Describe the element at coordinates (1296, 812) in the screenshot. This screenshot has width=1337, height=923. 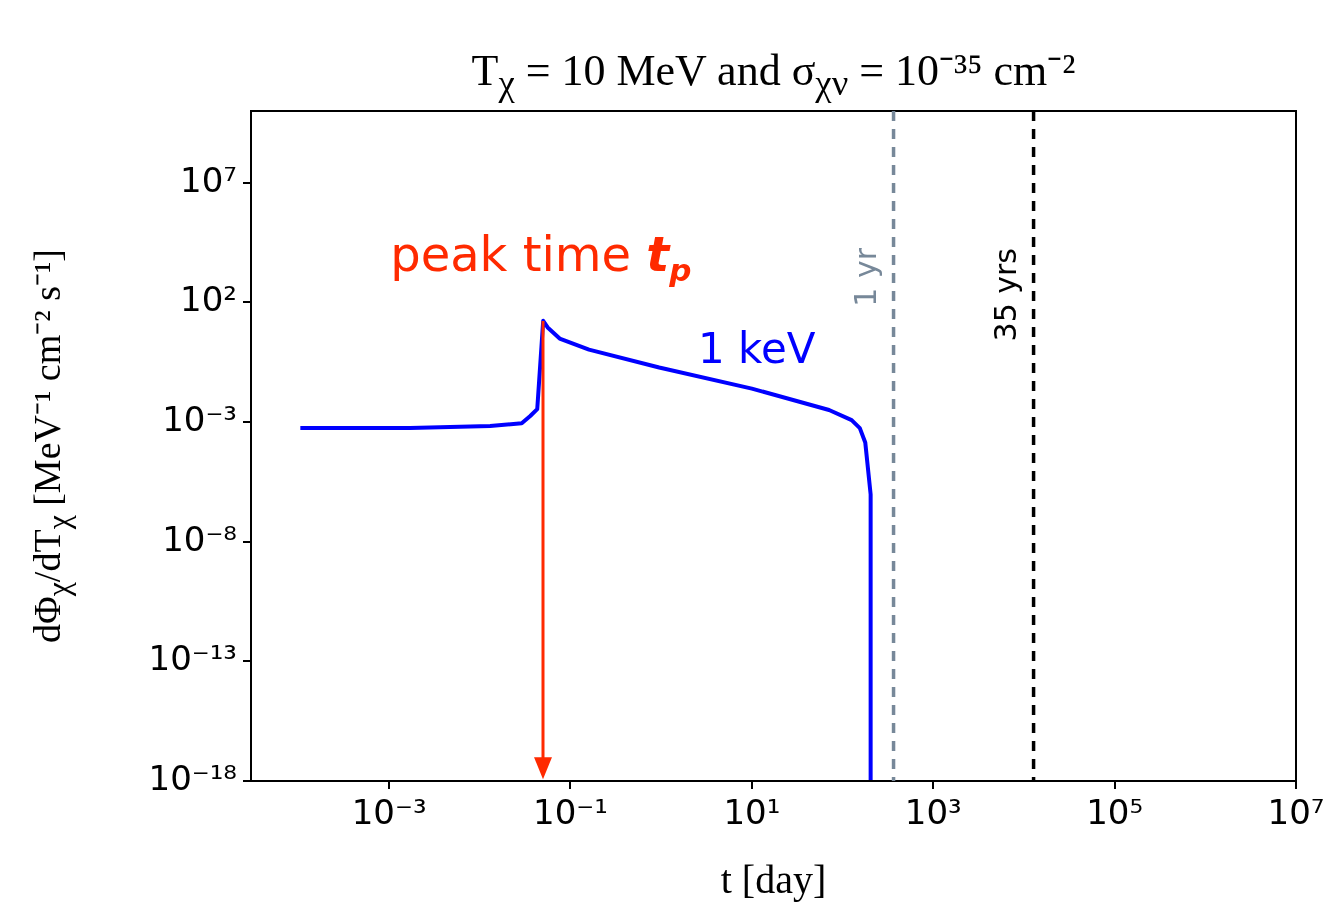
I see `x-tick-label: 10⁷` at that location.